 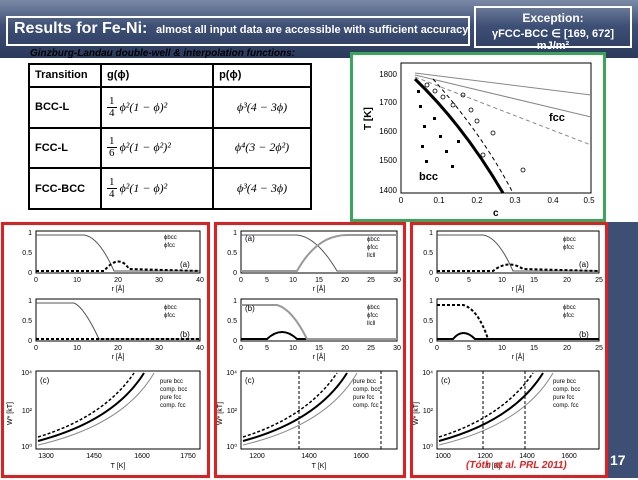 I want to click on row-transition: FCC-L, so click(x=65, y=148).